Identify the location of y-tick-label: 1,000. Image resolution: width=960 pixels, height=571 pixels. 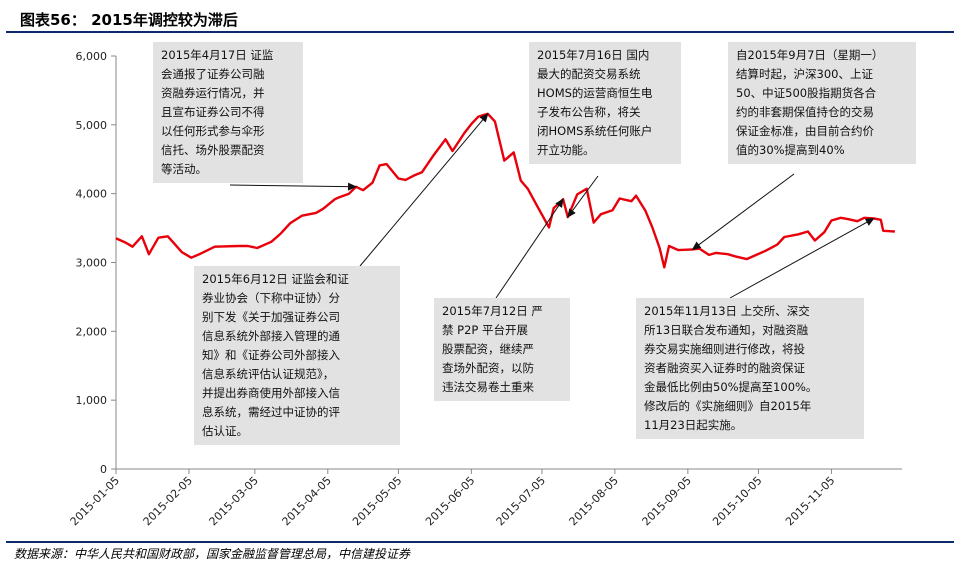
(92, 400).